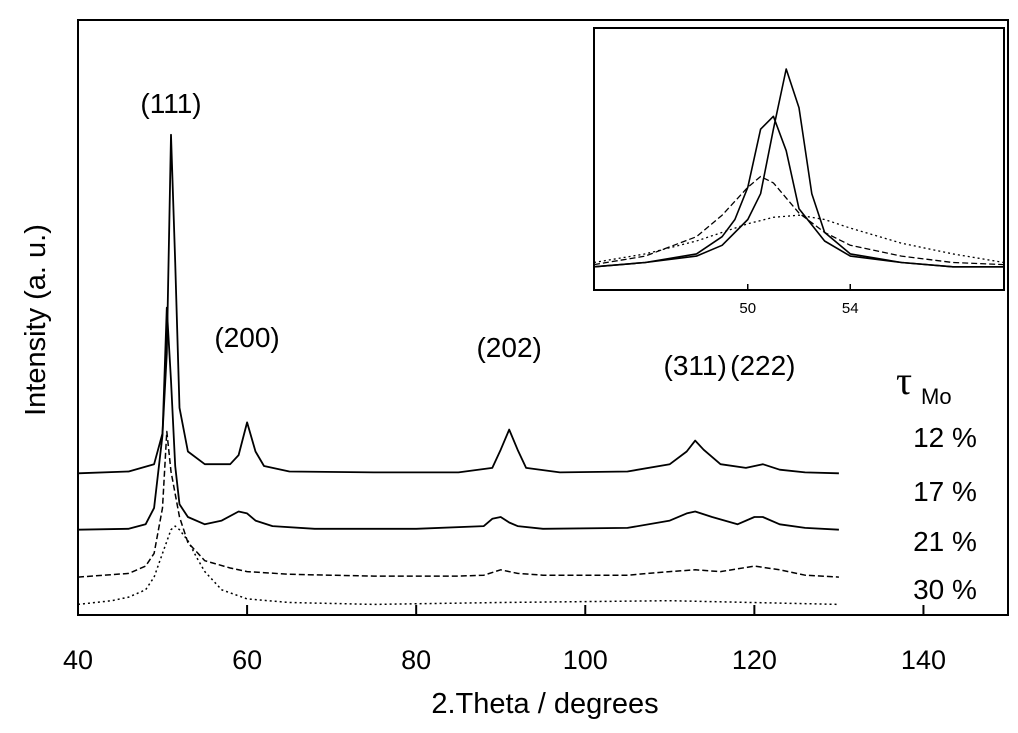  Describe the element at coordinates (754, 660) in the screenshot. I see `x-tick-label: 120` at that location.